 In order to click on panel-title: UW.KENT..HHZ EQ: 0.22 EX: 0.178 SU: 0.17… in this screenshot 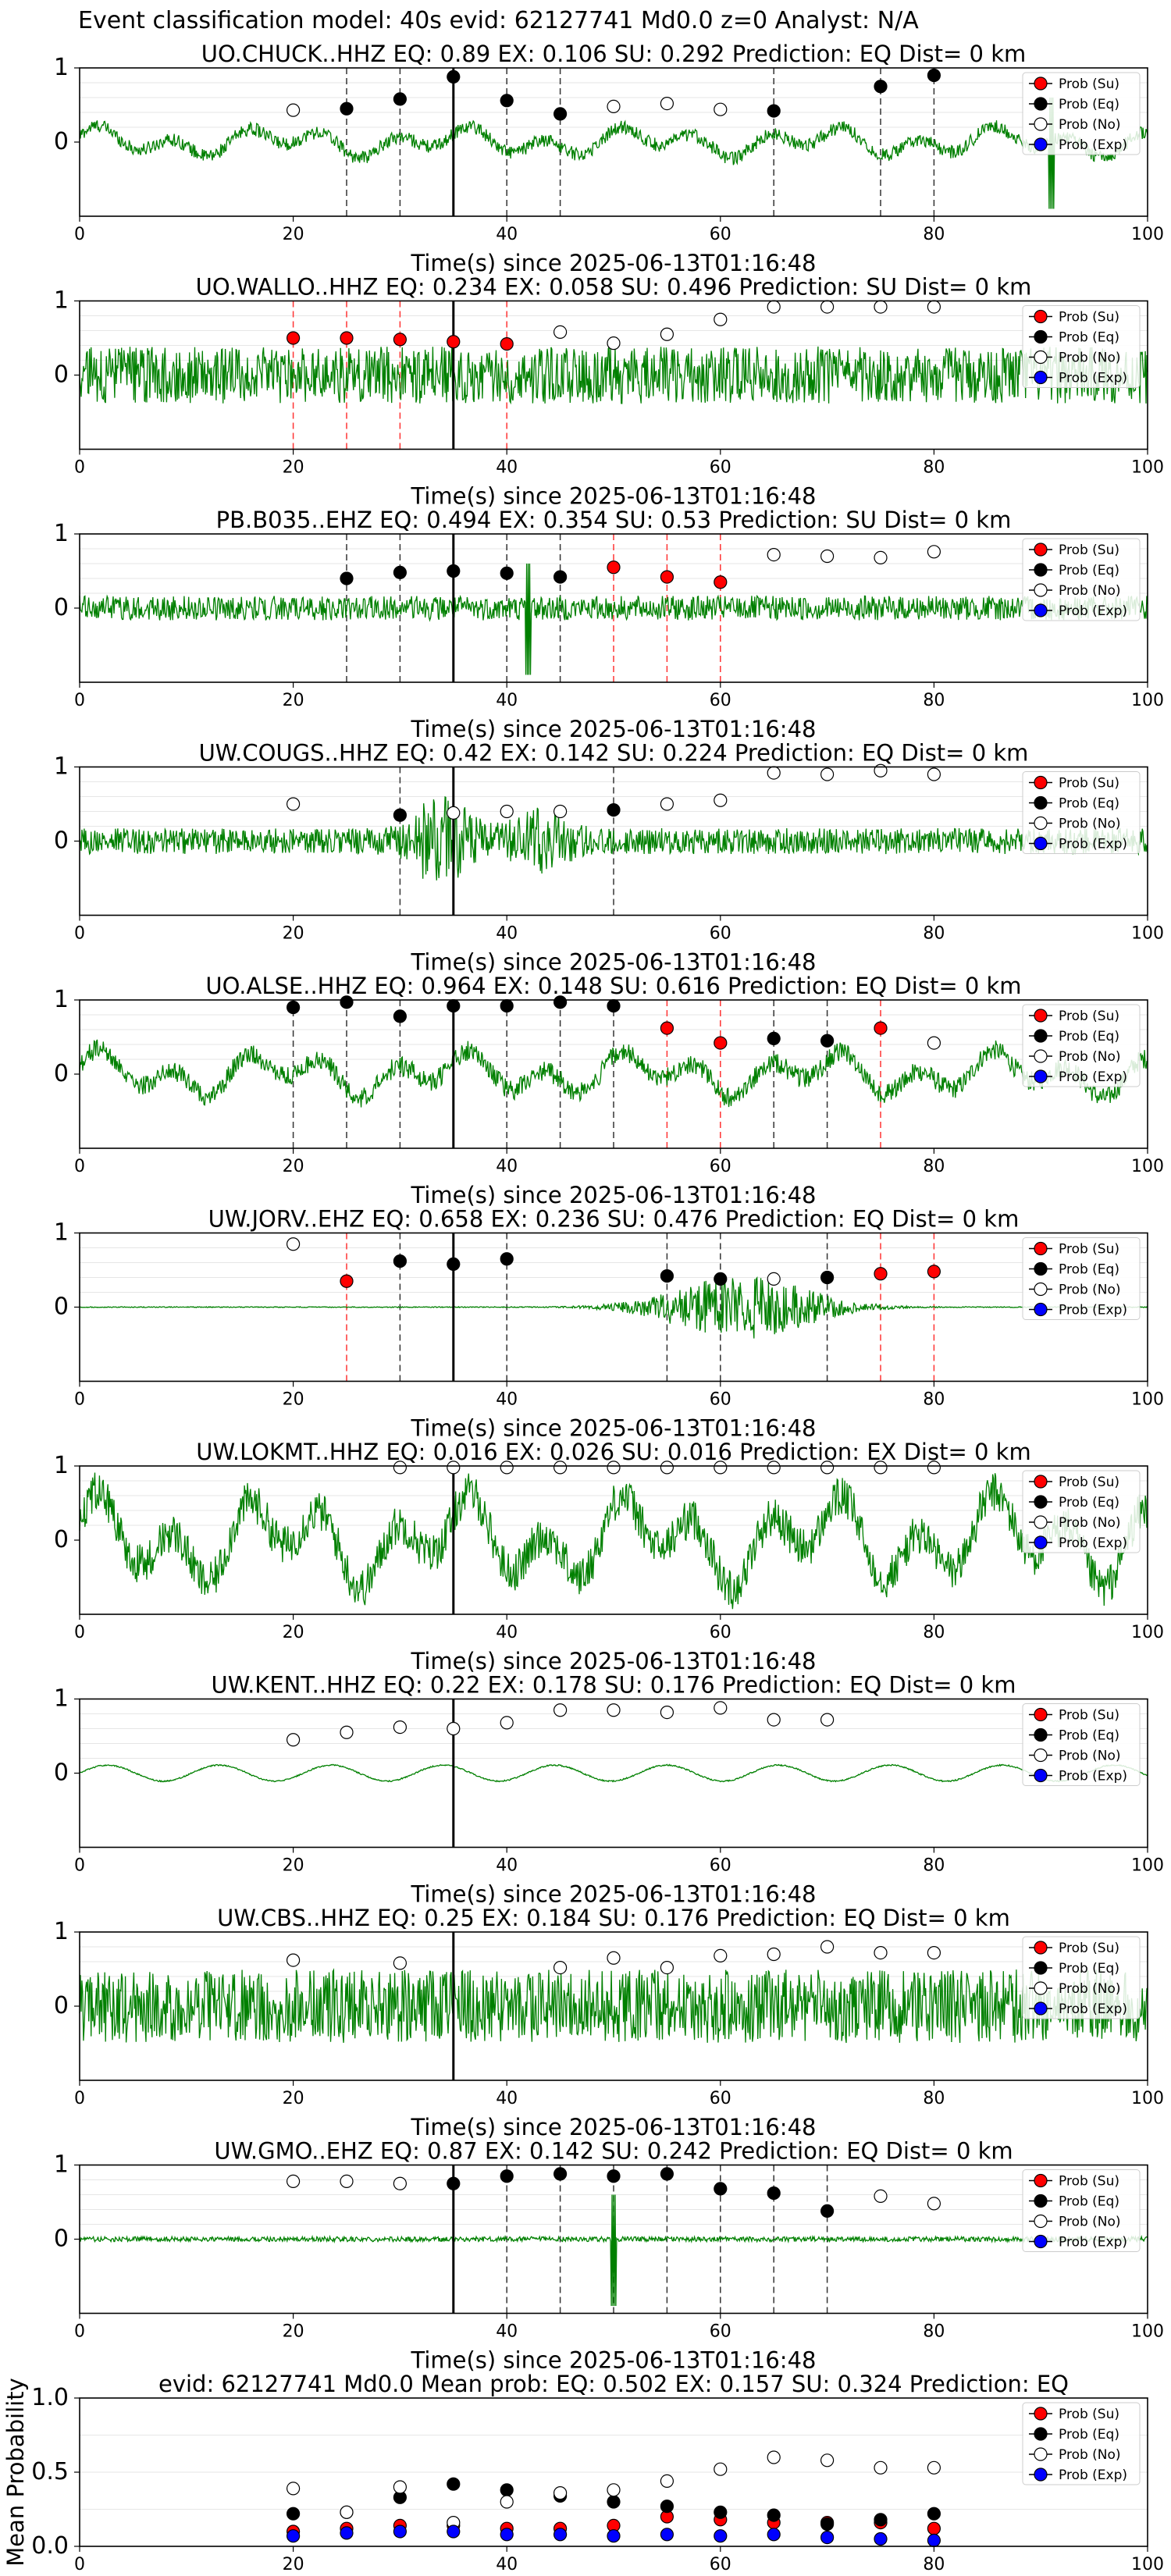, I will do `click(614, 1685)`.